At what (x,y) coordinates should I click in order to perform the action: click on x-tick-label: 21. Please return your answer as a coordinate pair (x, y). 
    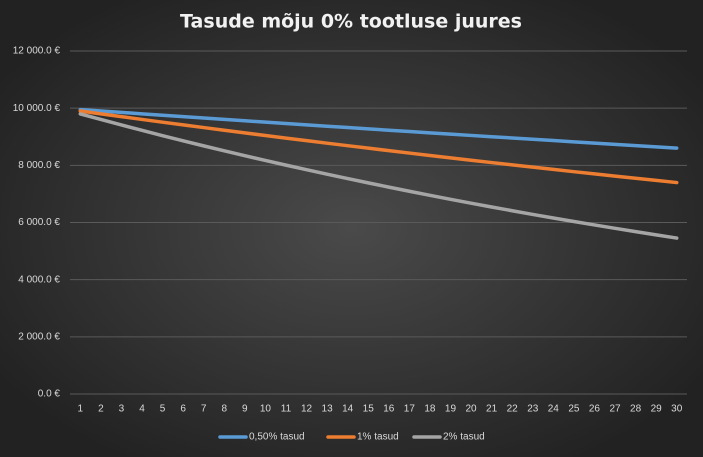
    Looking at the image, I should click on (492, 409).